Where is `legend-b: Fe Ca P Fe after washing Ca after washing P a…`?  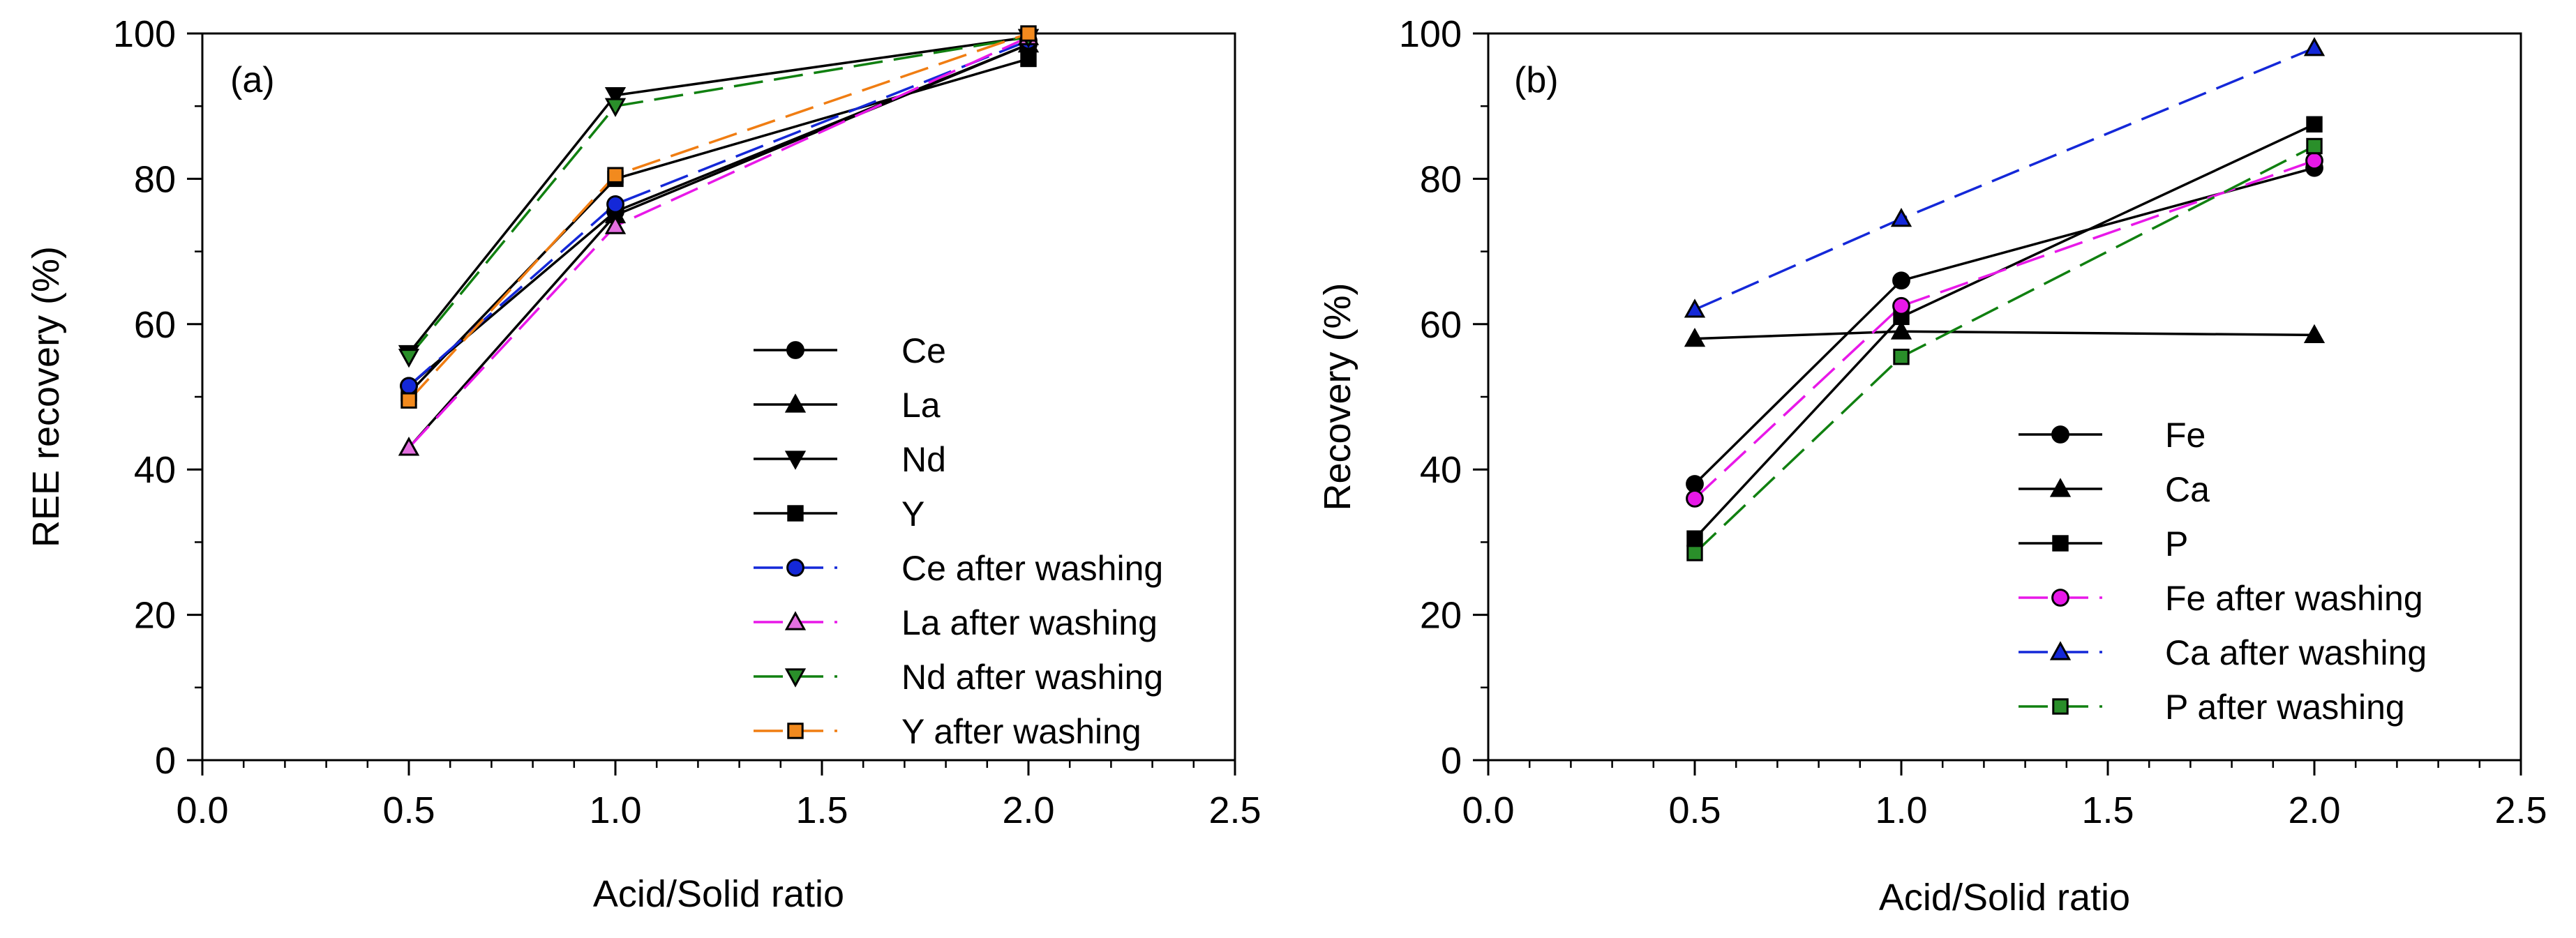
legend-b: Fe Ca P Fe after washing Ca after washing P a… is located at coordinates (2223, 571).